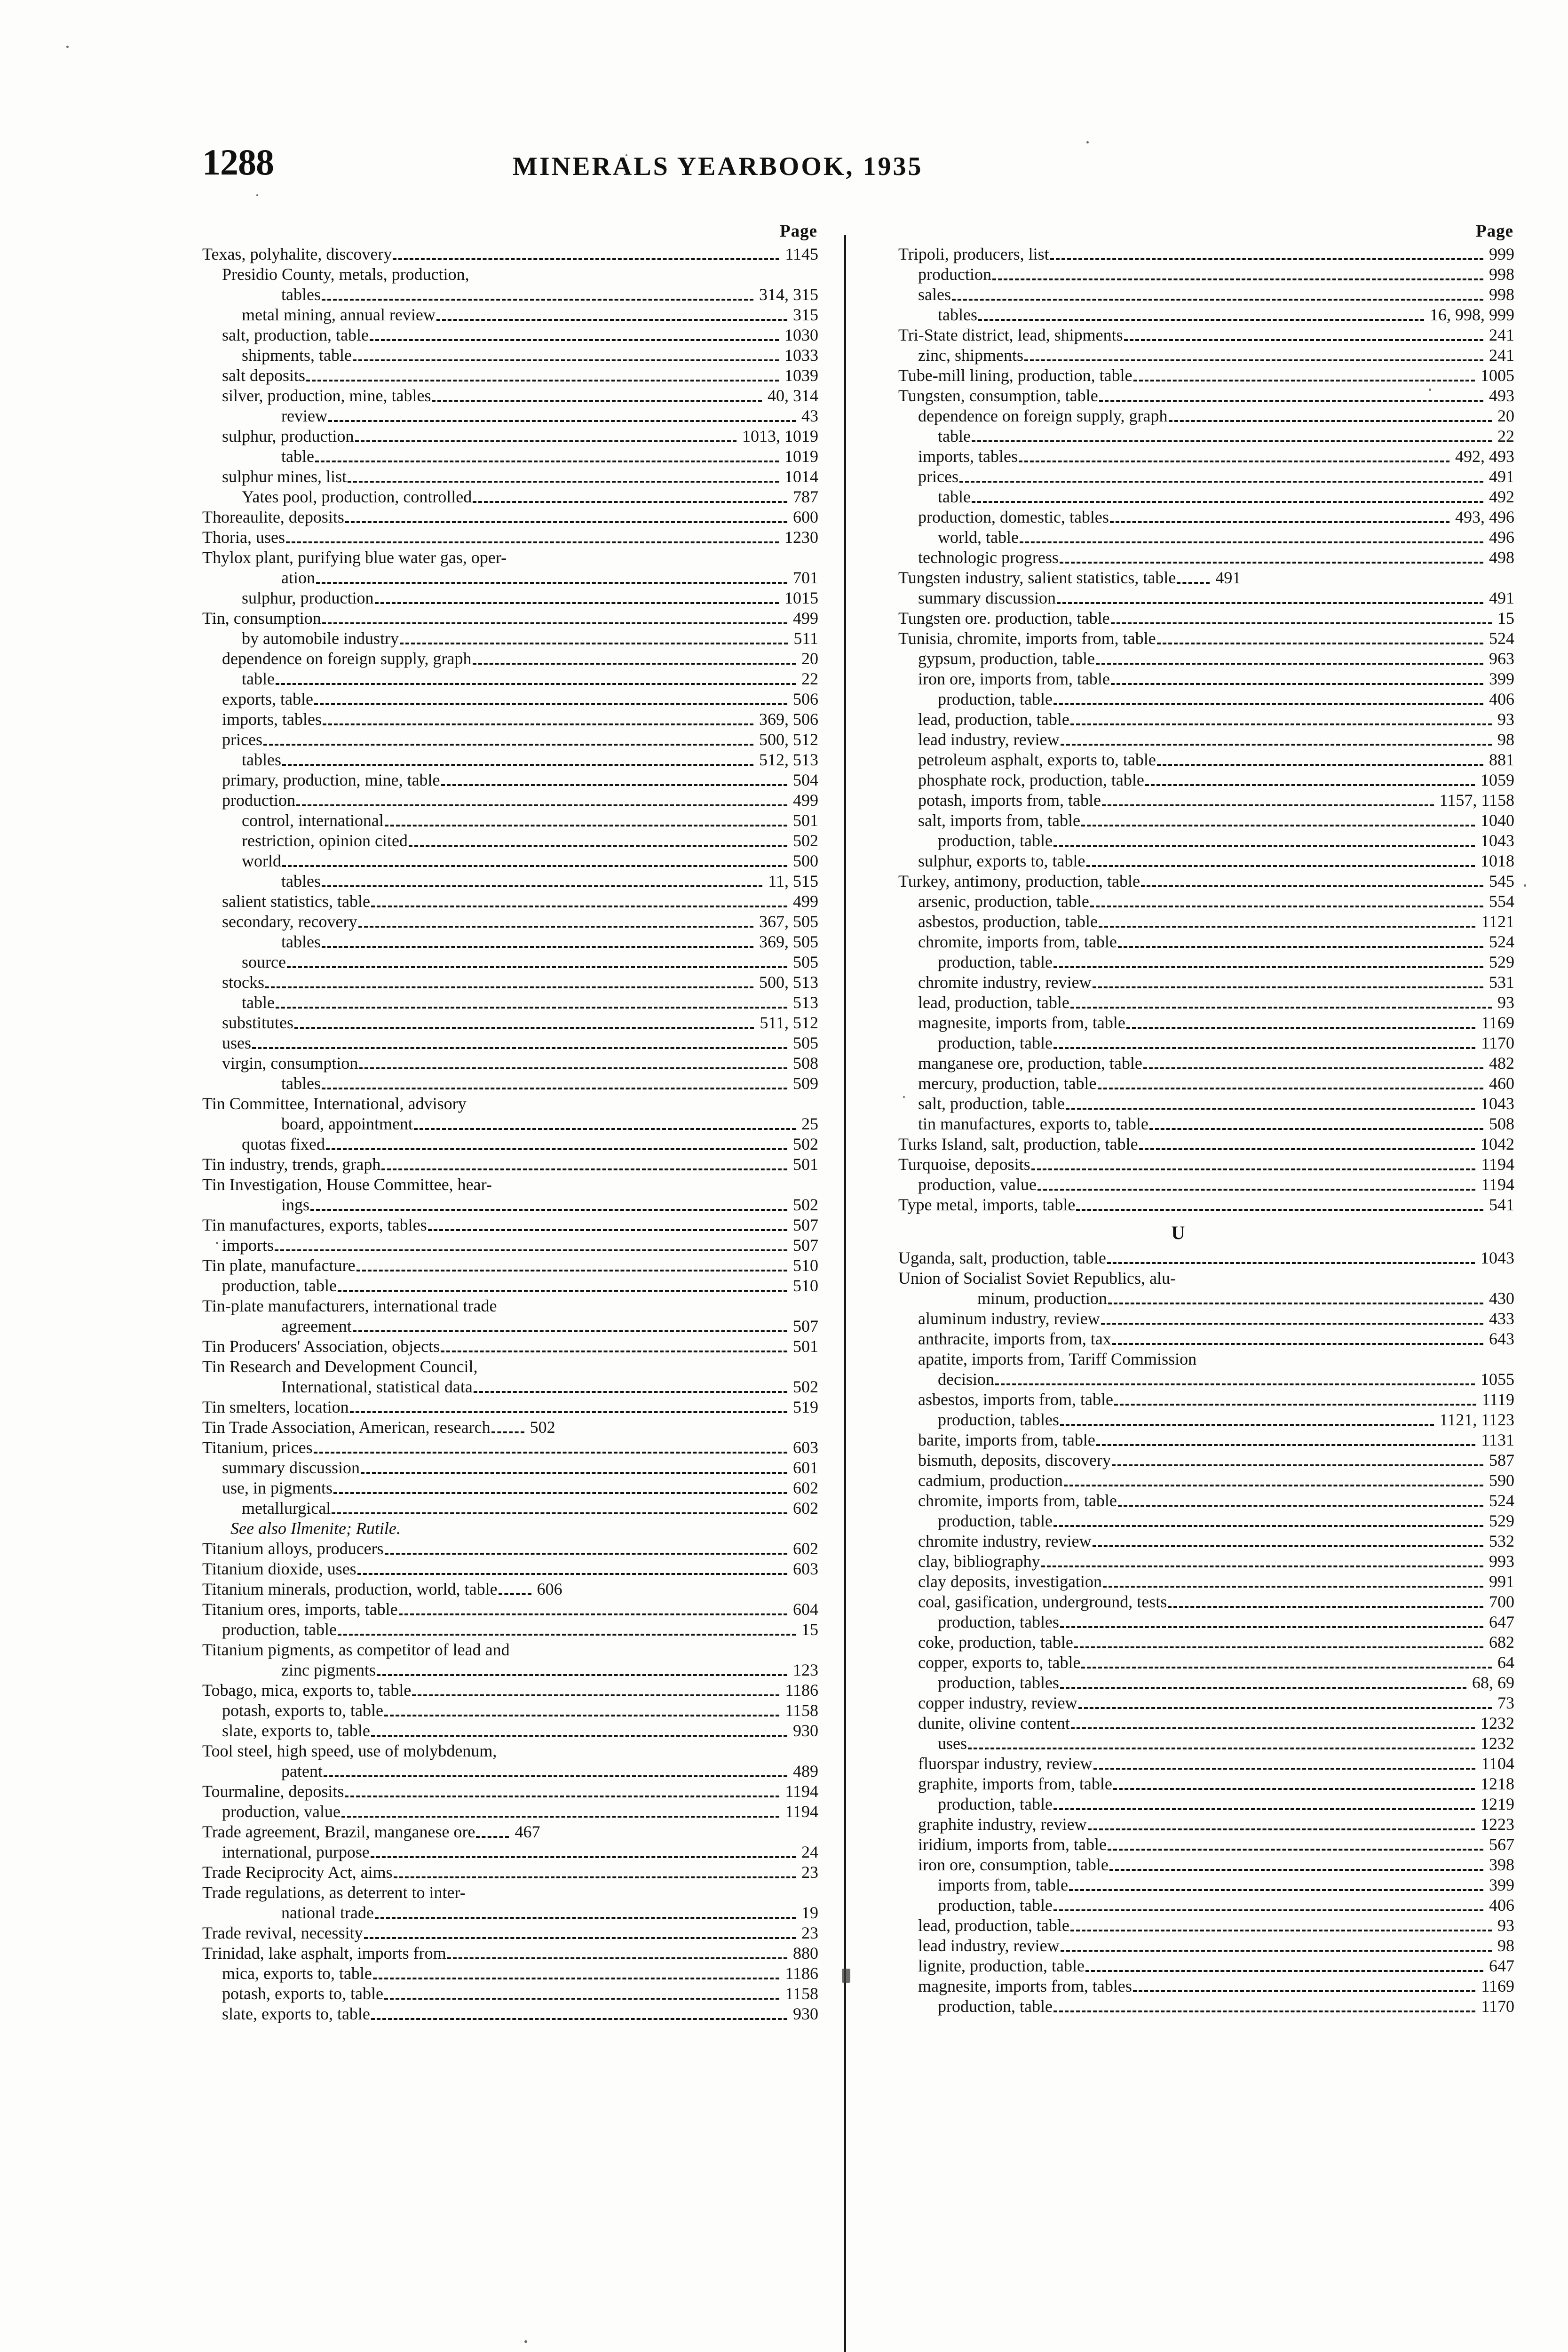  I want to click on index-entry: sales 998, so click(1206, 295).